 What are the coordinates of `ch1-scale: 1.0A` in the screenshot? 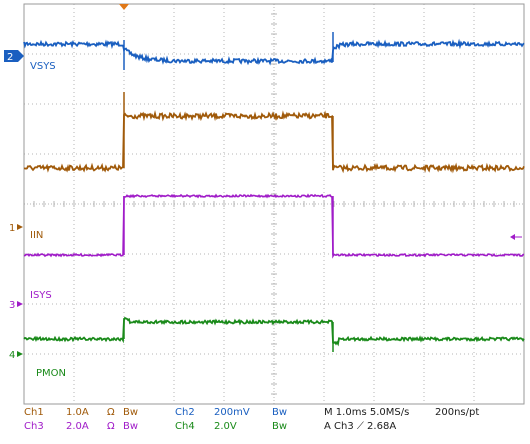 It's located at (77, 412).